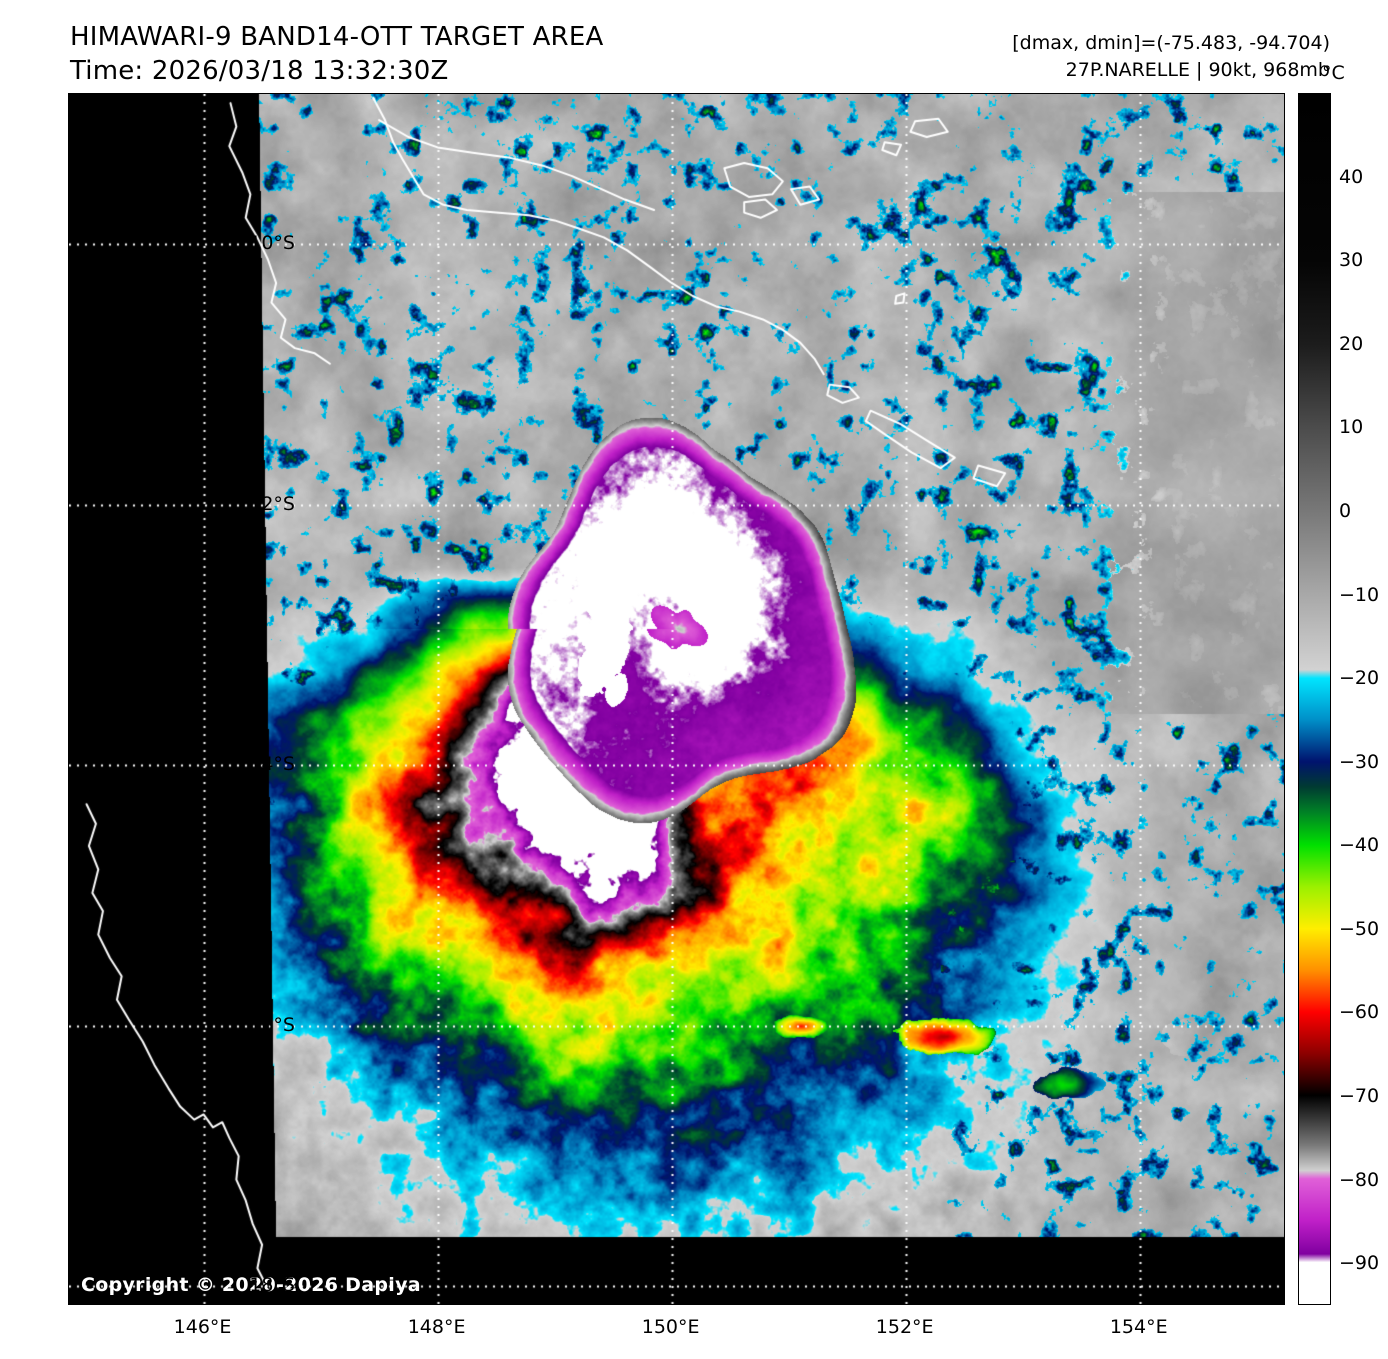 The image size is (1388, 1359). I want to click on y-tick-14S: 14°S, so click(272, 764).